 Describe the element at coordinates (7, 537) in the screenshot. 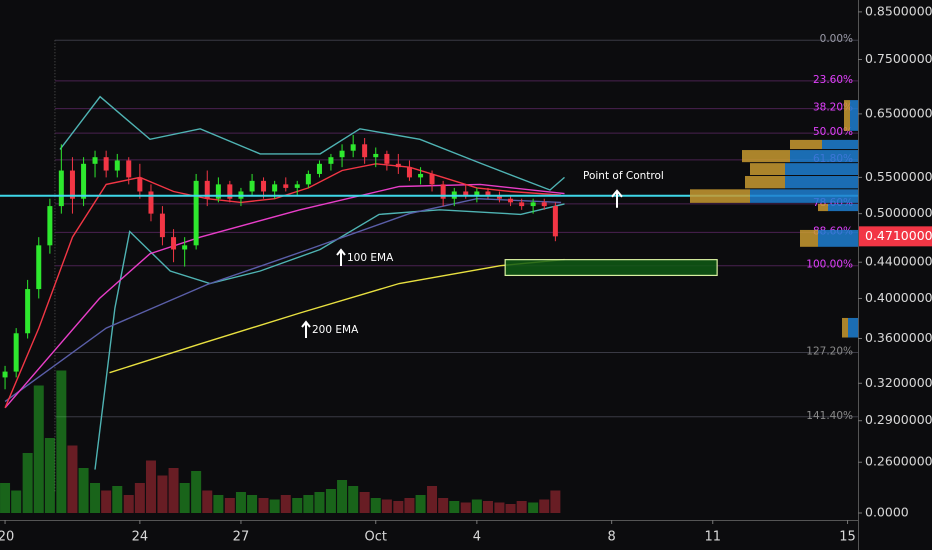

I see `x-tick-label: 20` at that location.